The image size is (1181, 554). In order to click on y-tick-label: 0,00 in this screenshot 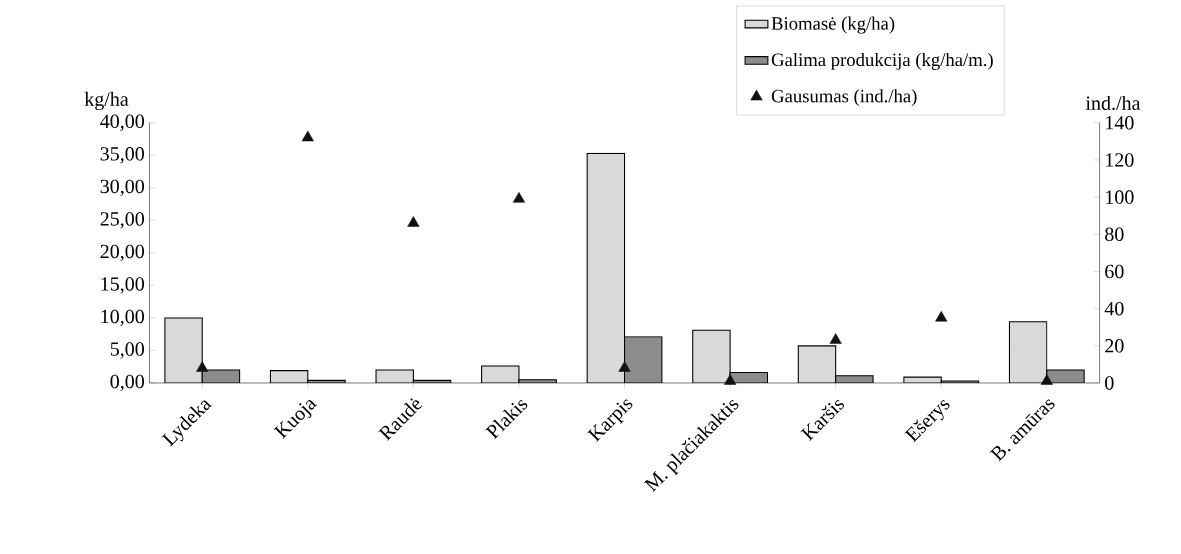, I will do `click(127, 383)`.